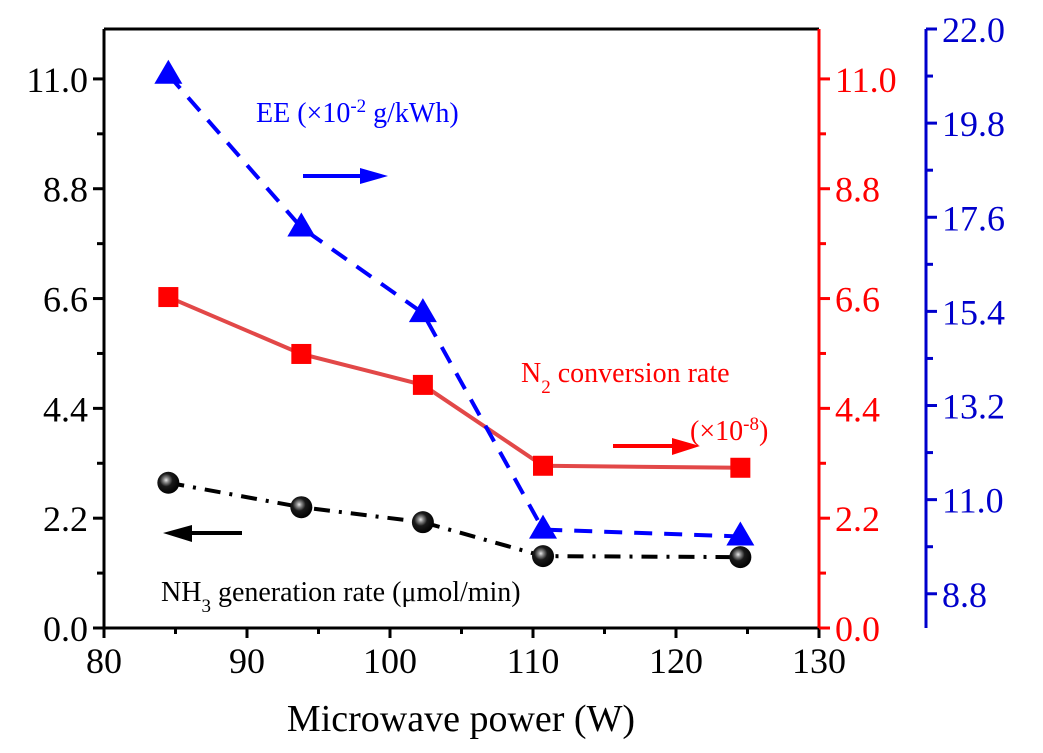 This screenshot has height=753, width=1043. I want to click on x-tick-label: 80, so click(104, 661).